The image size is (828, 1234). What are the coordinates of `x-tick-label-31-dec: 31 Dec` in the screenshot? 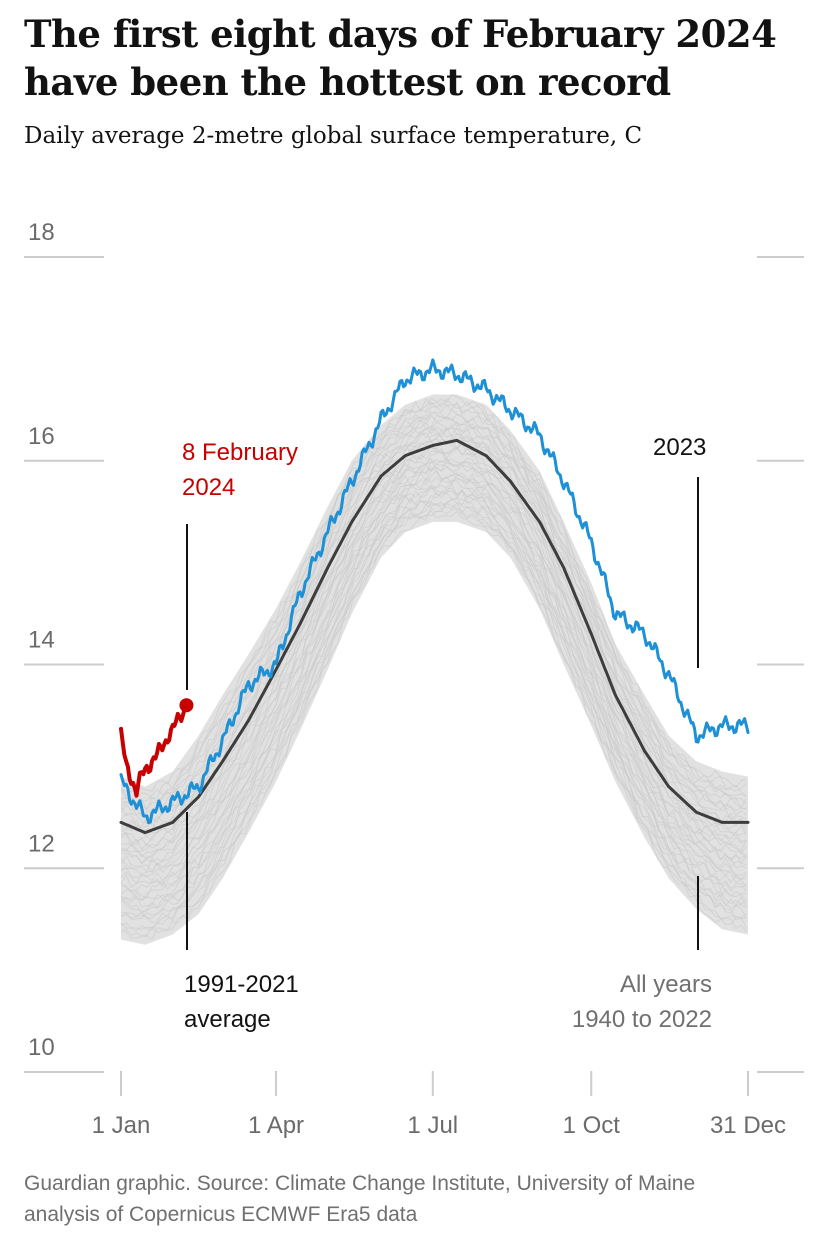 It's located at (748, 1125).